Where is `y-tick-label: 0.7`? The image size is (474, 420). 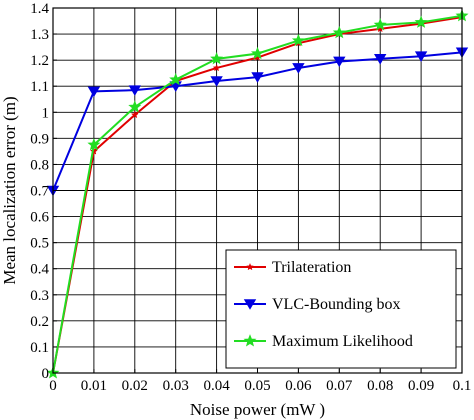
y-tick-label: 0.7 is located at coordinates (39, 192).